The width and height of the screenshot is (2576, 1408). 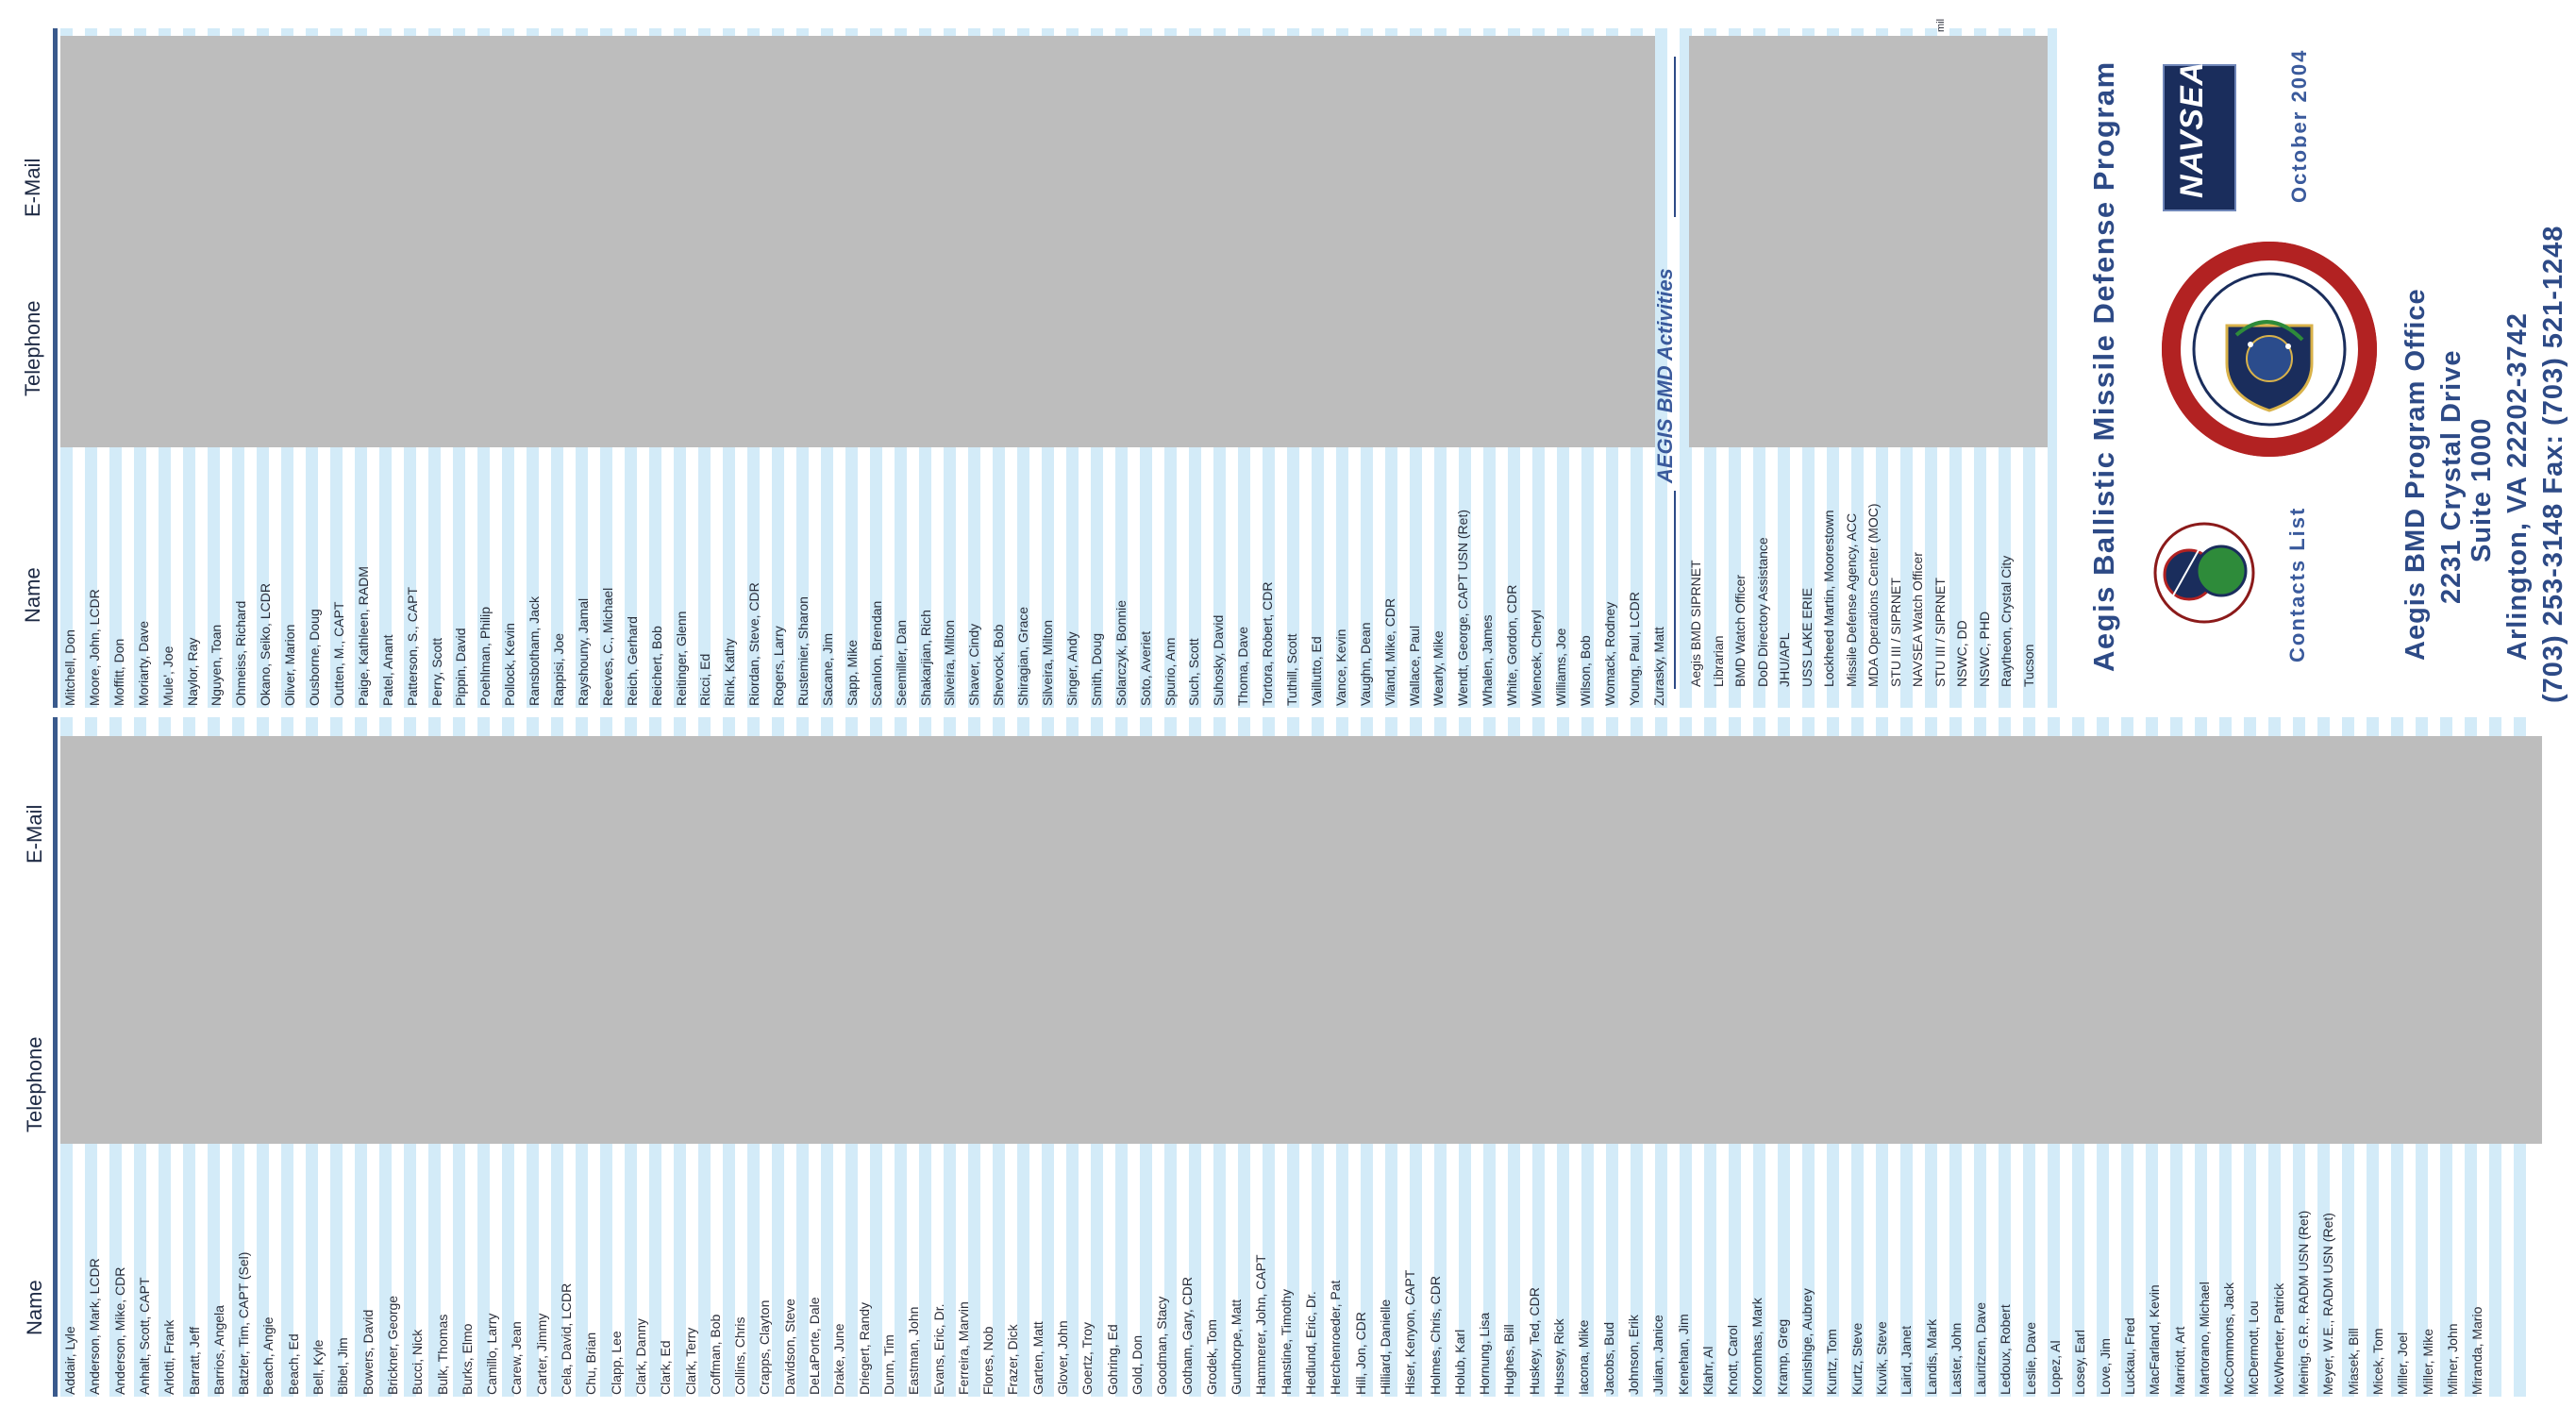 I want to click on list-item: Reichert, Bob, so click(x=656, y=666).